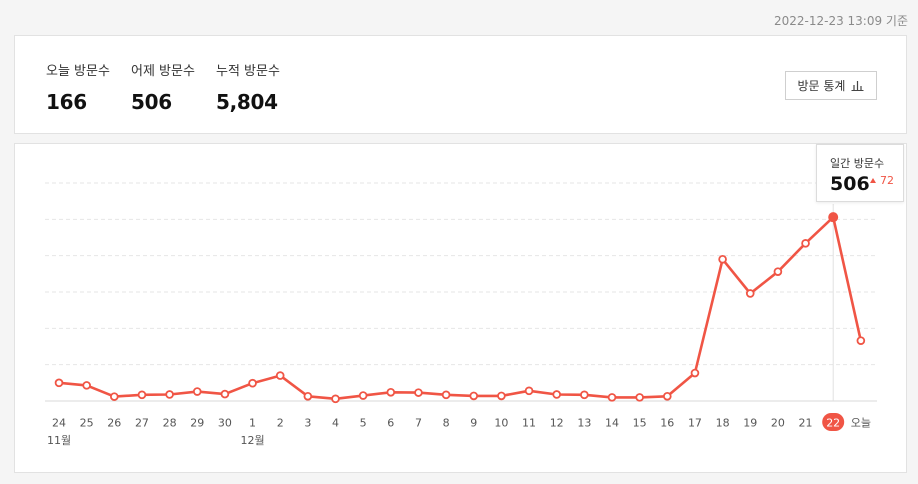  Describe the element at coordinates (247, 102) in the screenshot. I see `total-visits-value: 5,804` at that location.